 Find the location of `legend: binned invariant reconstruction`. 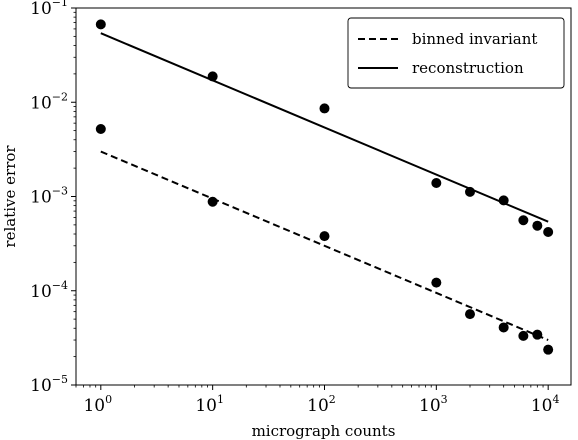

legend: binned invariant reconstruction is located at coordinates (456, 53).